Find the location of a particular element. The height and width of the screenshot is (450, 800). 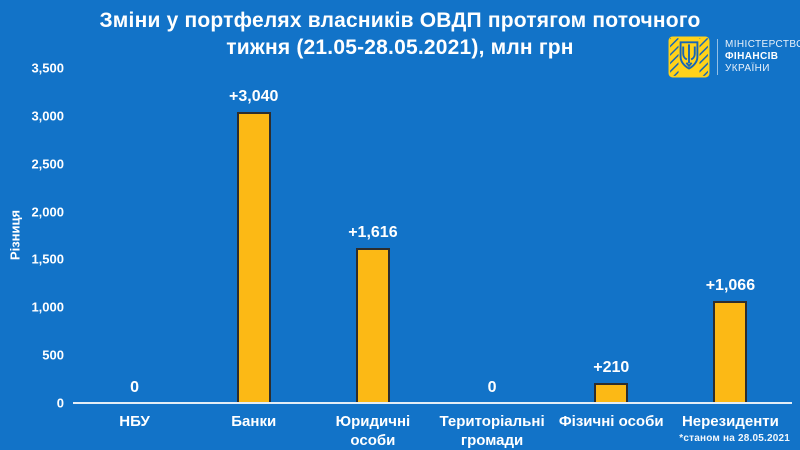

y-tick-label: 3,500 is located at coordinates (47, 68).